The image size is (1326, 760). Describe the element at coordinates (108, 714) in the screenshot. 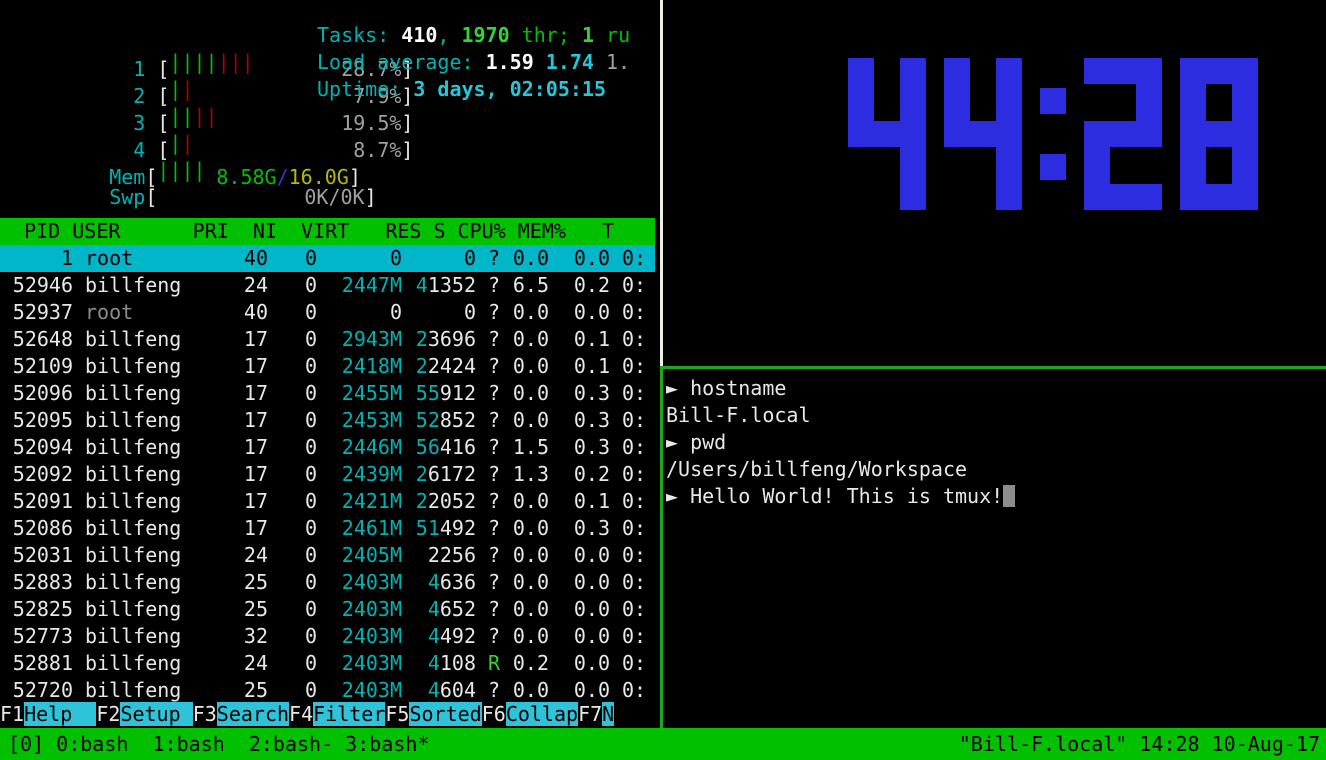

I see `fkey-f2: F2` at that location.